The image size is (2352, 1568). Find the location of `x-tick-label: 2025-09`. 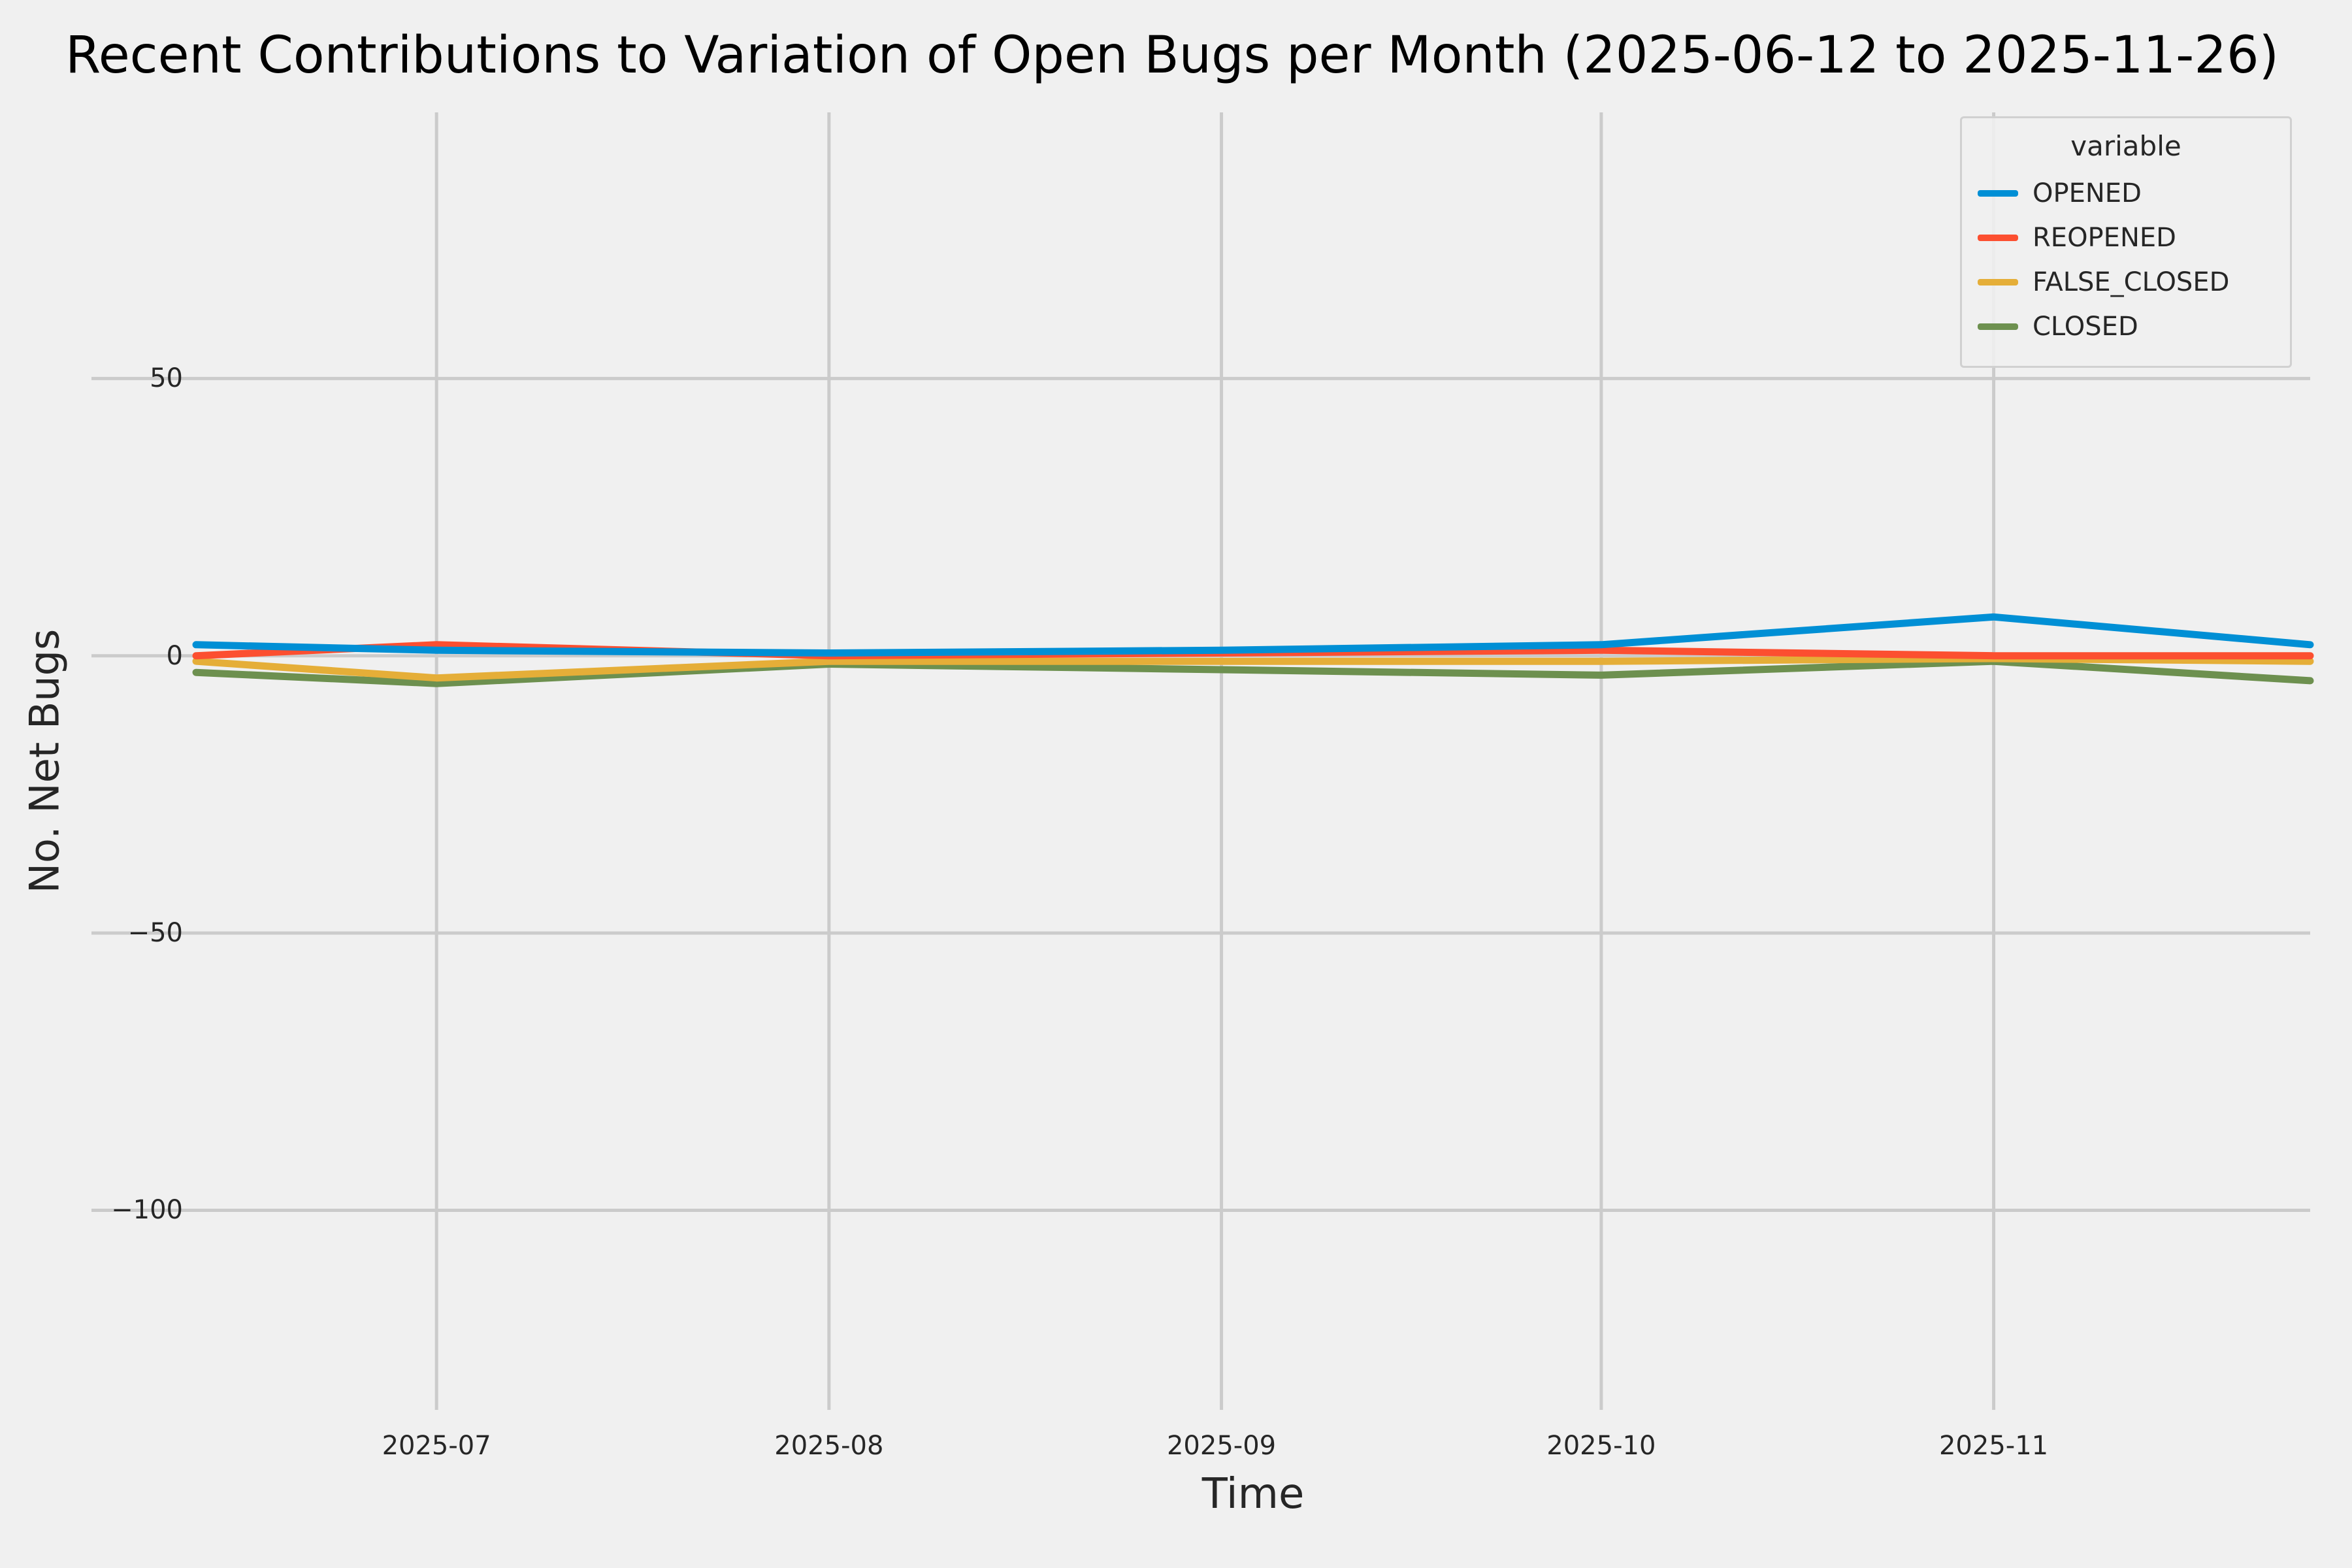

x-tick-label: 2025-09 is located at coordinates (1221, 1446).